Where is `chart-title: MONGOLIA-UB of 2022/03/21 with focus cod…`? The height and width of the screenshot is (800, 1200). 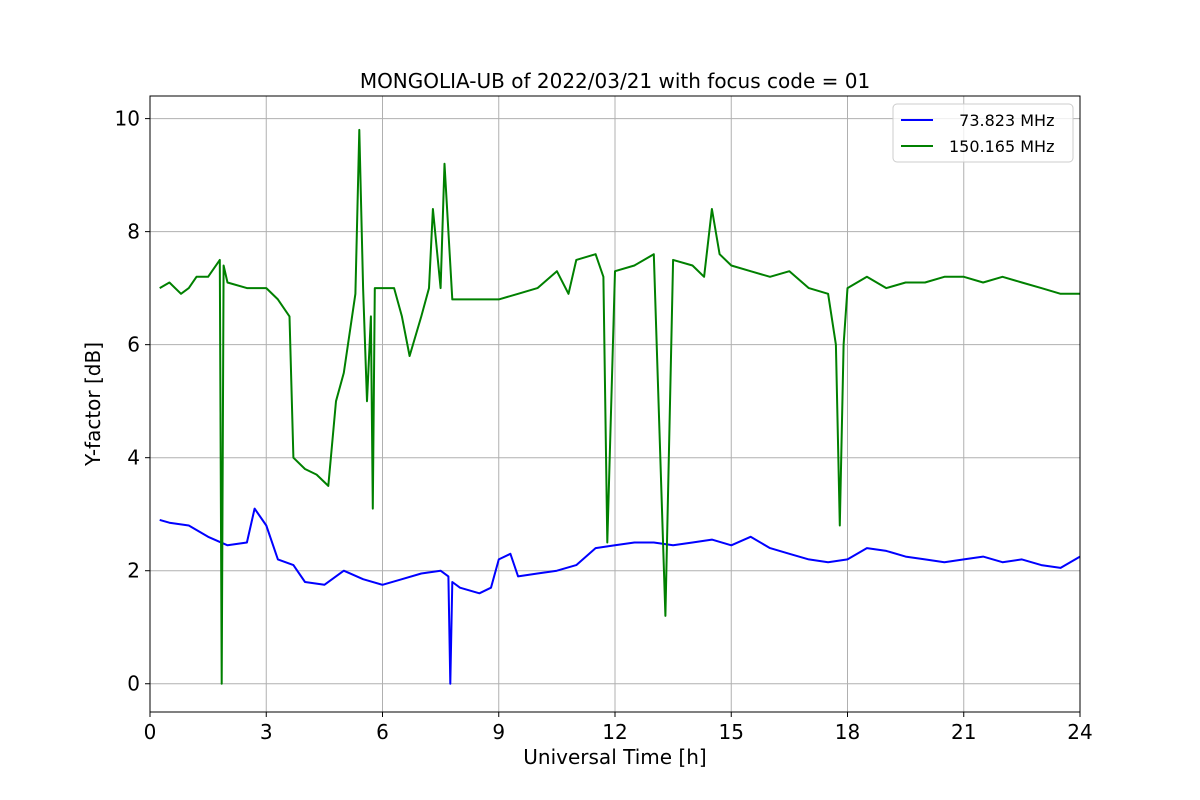 chart-title: MONGOLIA-UB of 2022/03/21 with focus cod… is located at coordinates (615, 81).